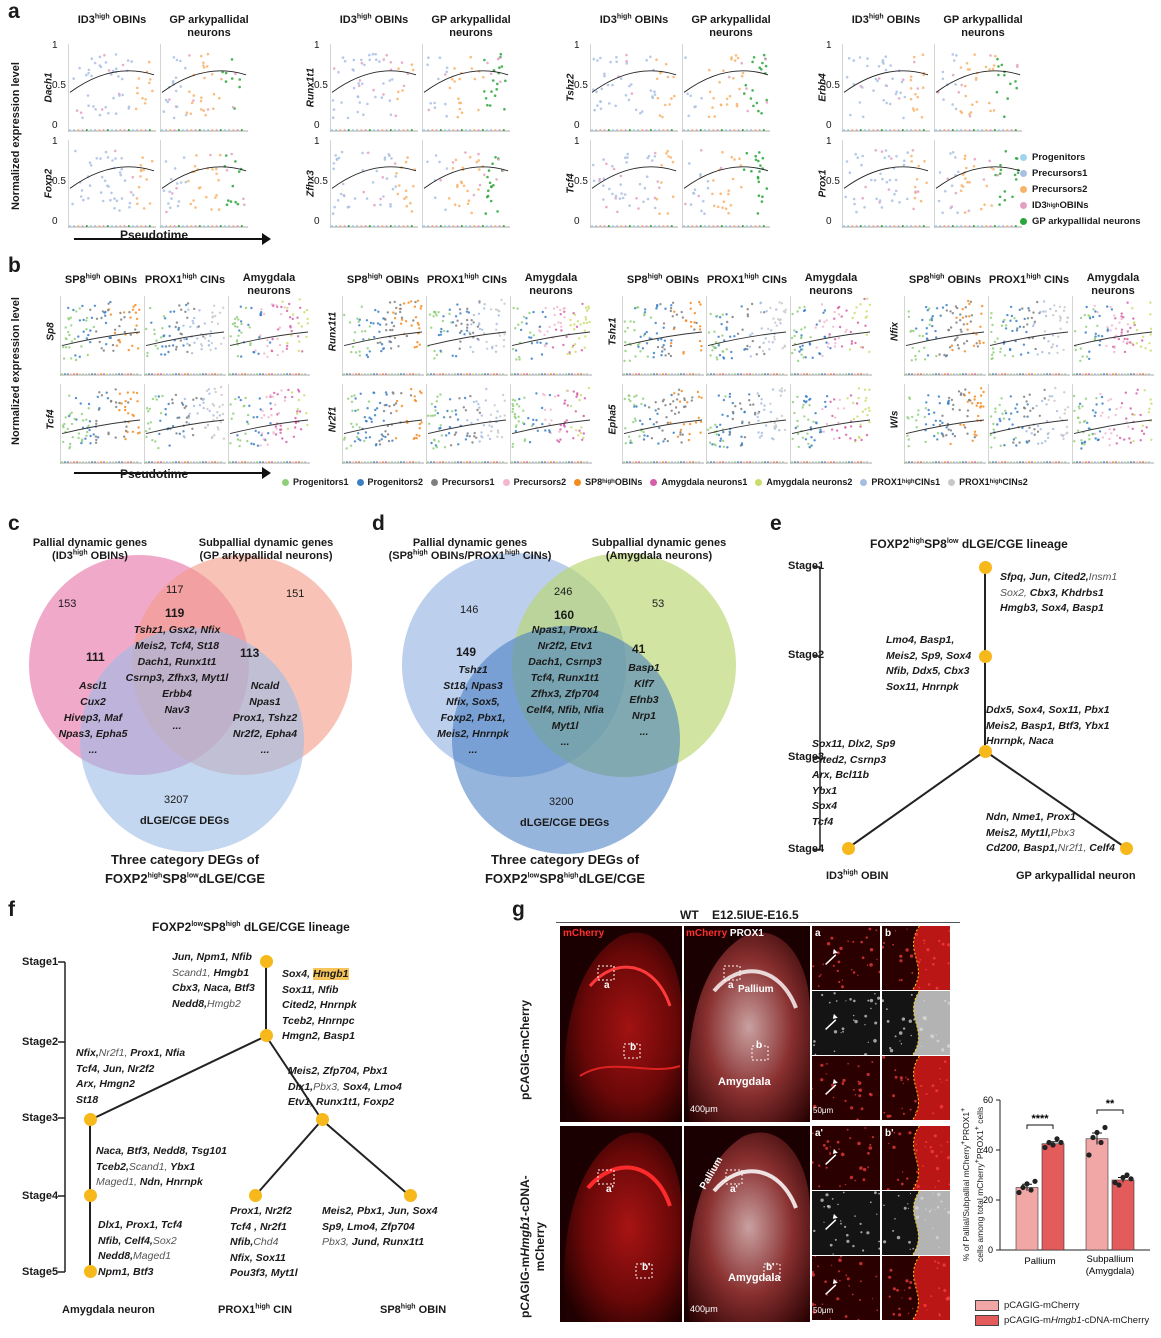  What do you see at coordinates (265, 686) in the screenshot?
I see `venn-gene-line: Ncald` at bounding box center [265, 686].